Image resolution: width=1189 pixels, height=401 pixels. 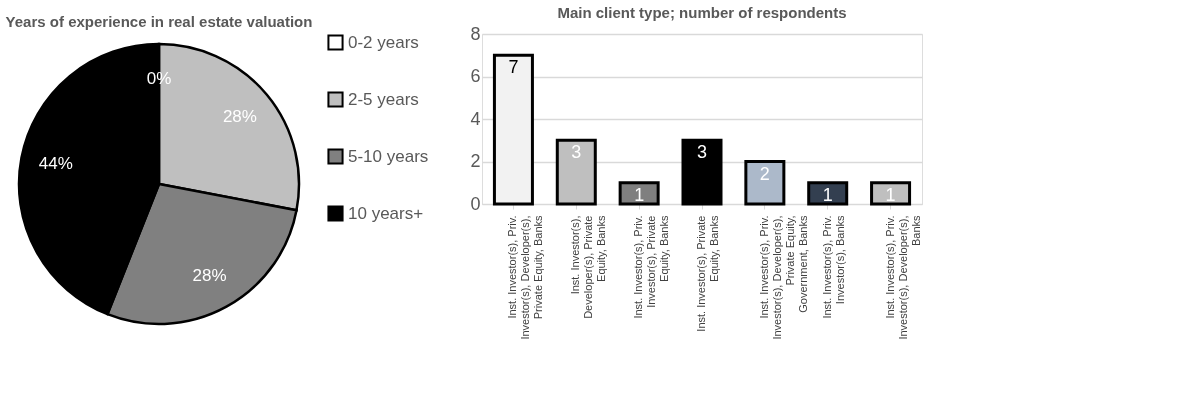 I want to click on x-tick-label: Inst. Investor(s), Developer(s), Private Equity, Banks, so click(x=588, y=267).